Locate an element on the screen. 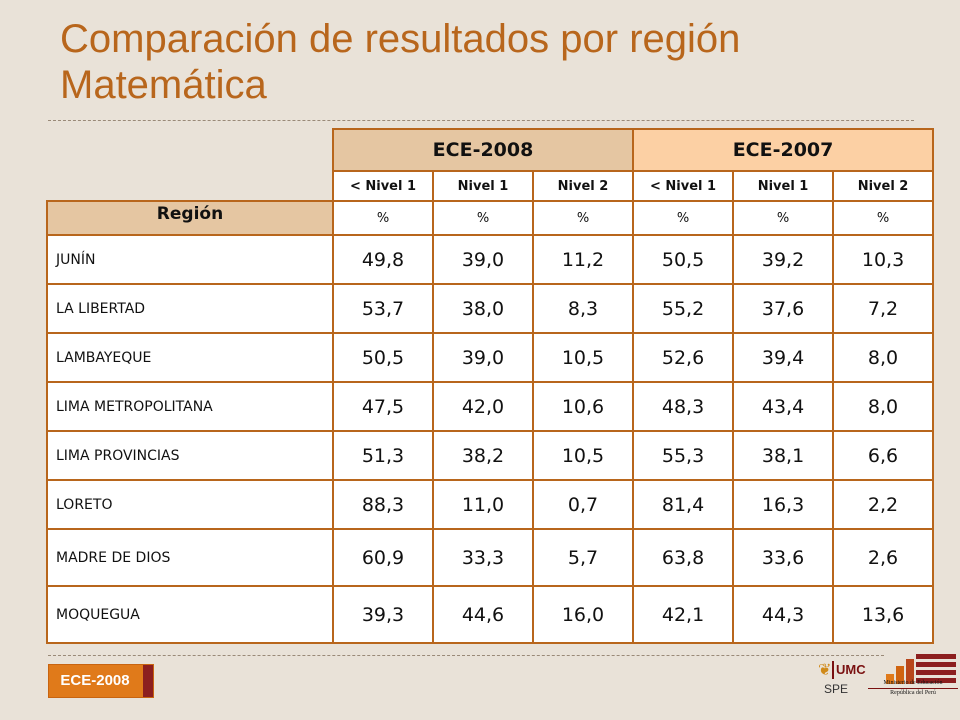 This screenshot has width=960, height=720. group-header-ece-2007: ECE-2007 is located at coordinates (783, 150).